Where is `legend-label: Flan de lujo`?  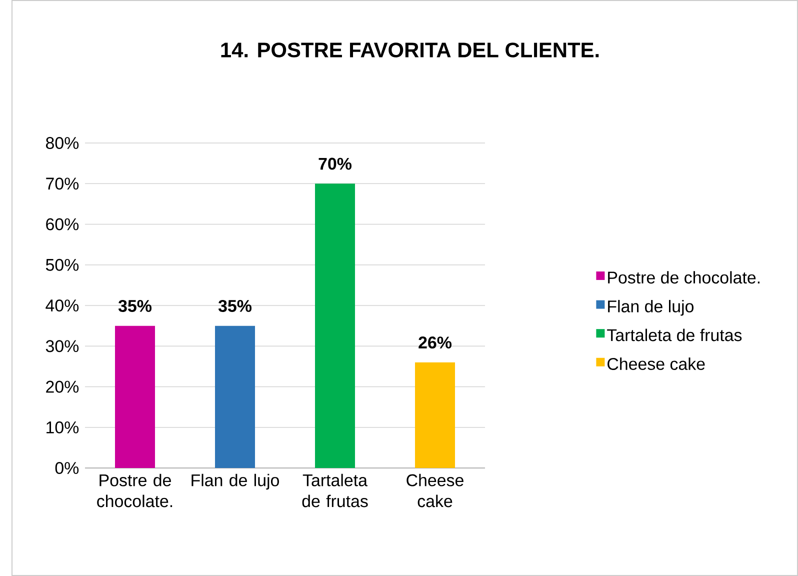 legend-label: Flan de lujo is located at coordinates (651, 308).